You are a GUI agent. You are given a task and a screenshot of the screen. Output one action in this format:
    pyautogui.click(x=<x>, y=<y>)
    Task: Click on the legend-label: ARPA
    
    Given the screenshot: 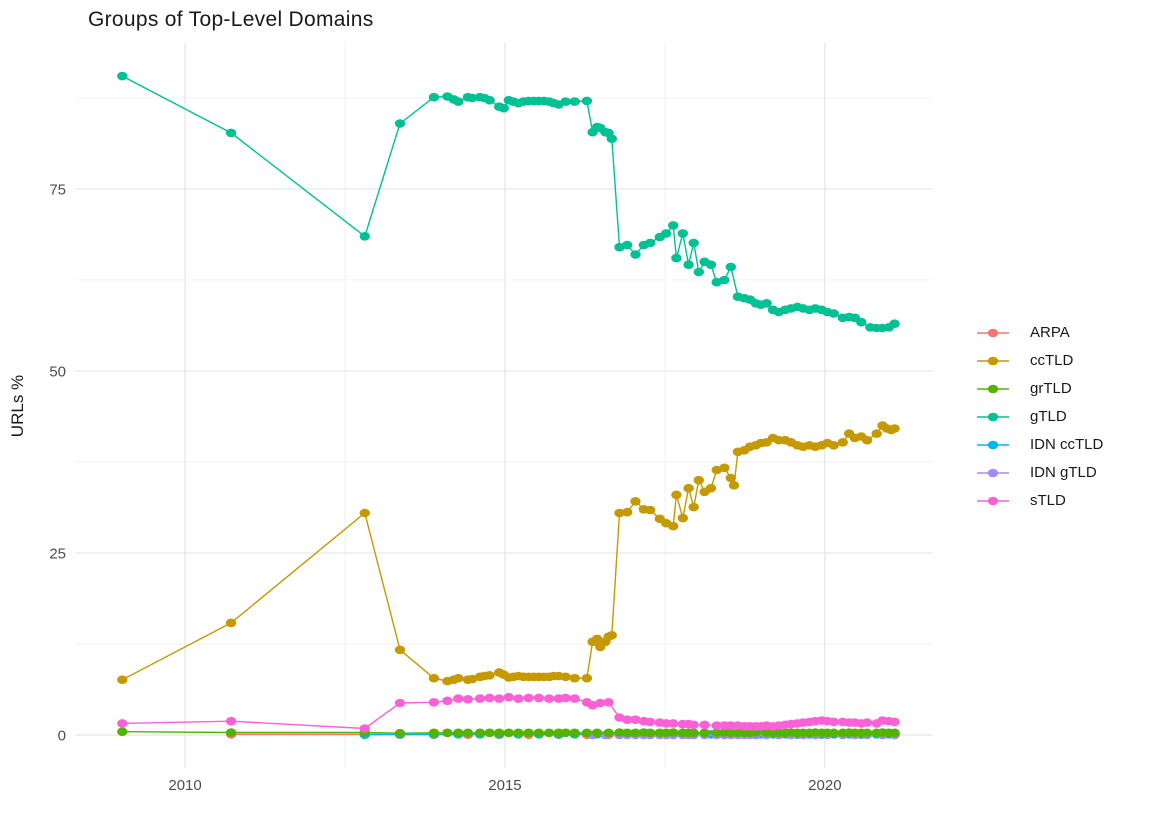 What is the action you would take?
    pyautogui.click(x=1050, y=332)
    